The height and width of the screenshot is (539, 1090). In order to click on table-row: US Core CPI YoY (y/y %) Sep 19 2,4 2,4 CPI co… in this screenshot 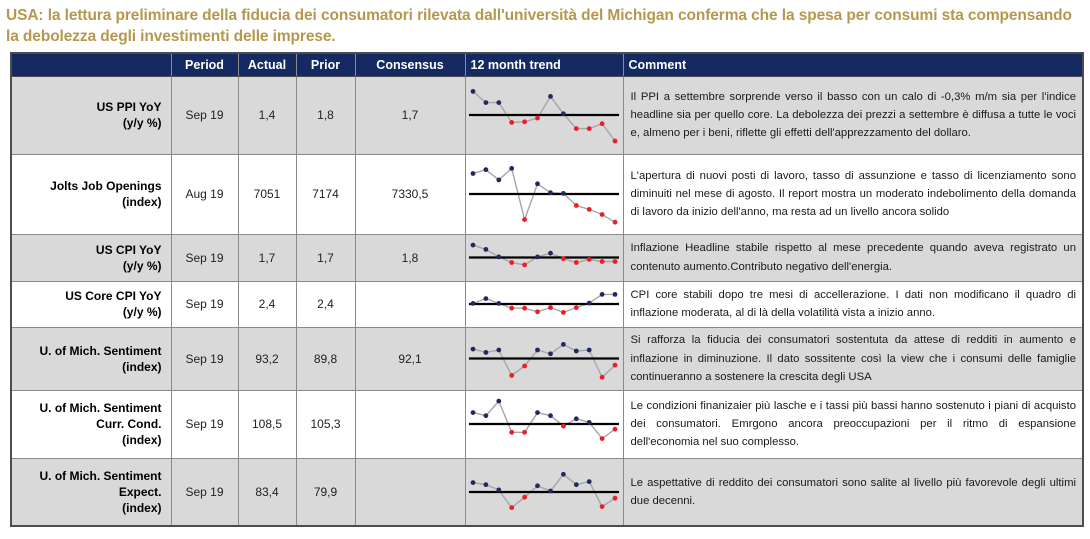, I will do `click(547, 304)`.